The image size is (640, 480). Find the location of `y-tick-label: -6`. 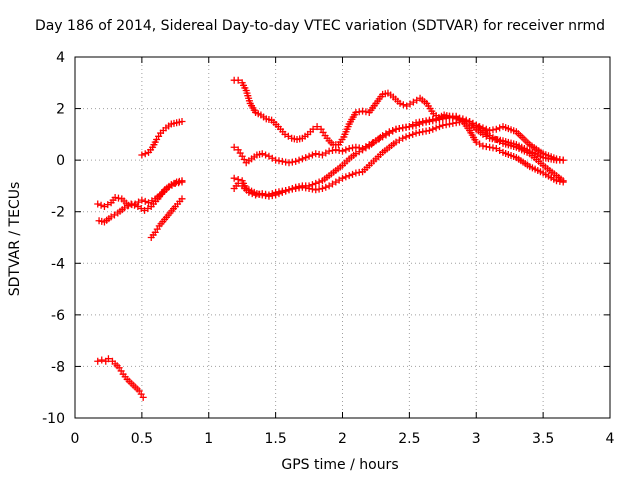

y-tick-label: -6 is located at coordinates (58, 316).